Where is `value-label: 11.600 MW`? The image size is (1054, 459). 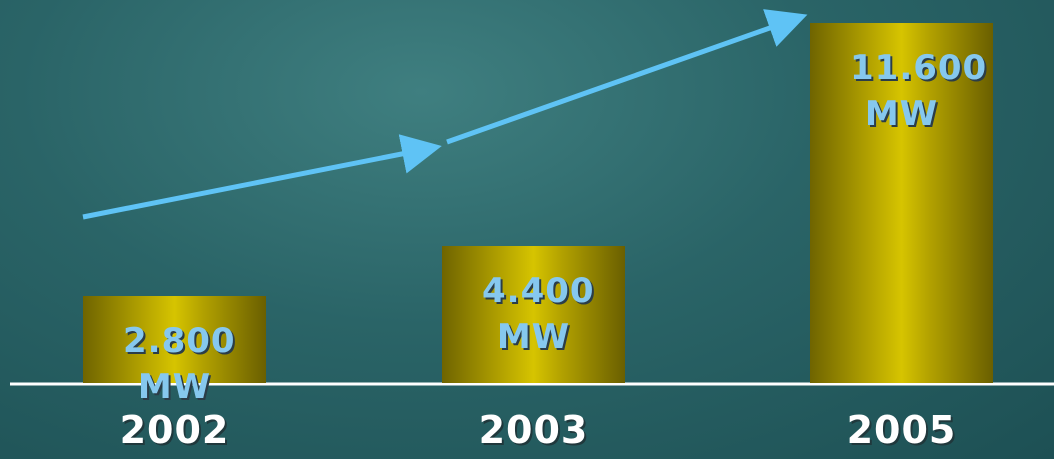 value-label: 11.600 MW is located at coordinates (919, 91).